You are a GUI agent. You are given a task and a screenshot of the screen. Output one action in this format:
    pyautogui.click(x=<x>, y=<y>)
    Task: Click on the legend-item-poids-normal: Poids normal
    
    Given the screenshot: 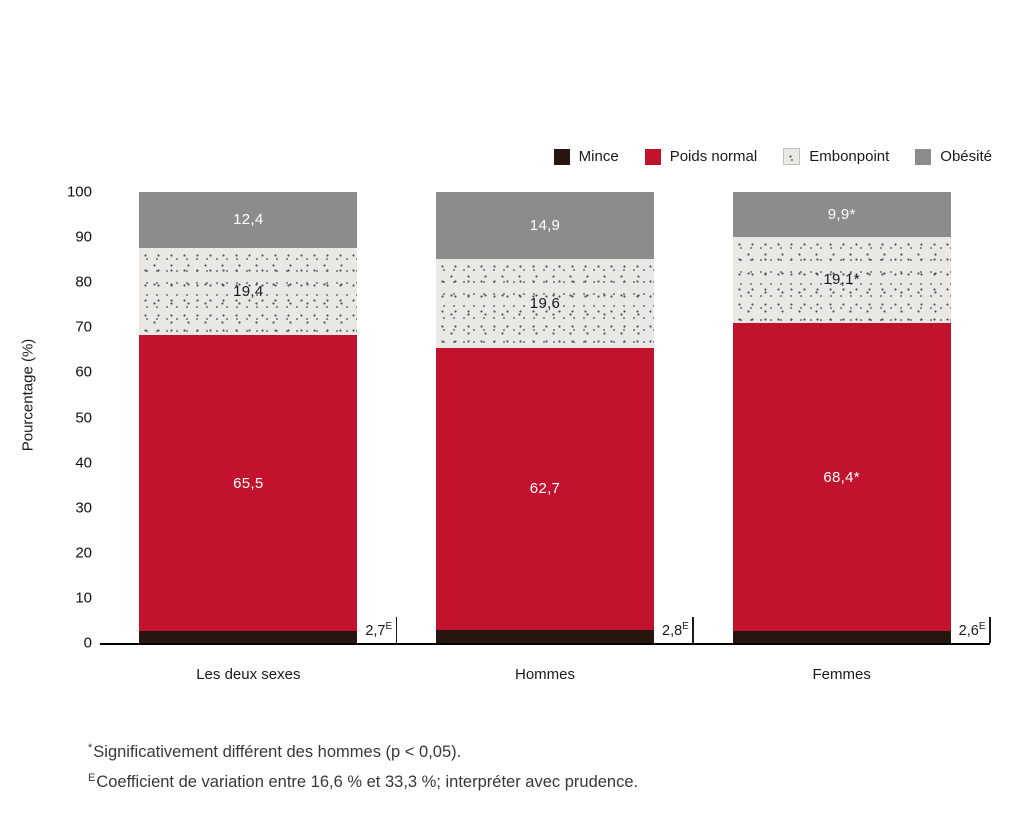 What is the action you would take?
    pyautogui.click(x=701, y=156)
    